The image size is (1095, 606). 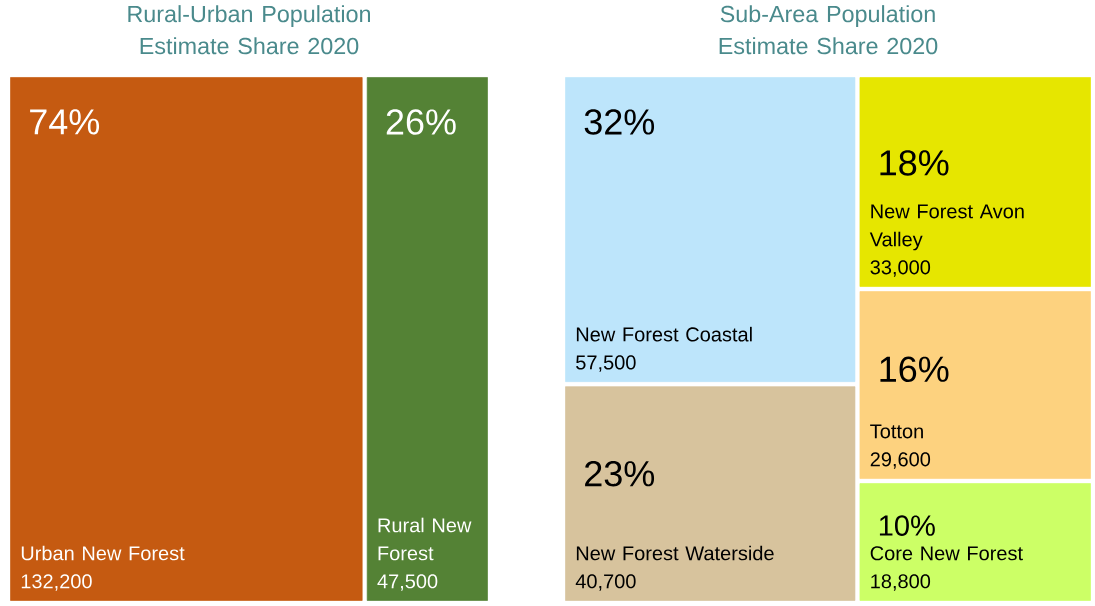 What do you see at coordinates (946, 227) in the screenshot?
I see `category-label: New Forest Avon Valley` at bounding box center [946, 227].